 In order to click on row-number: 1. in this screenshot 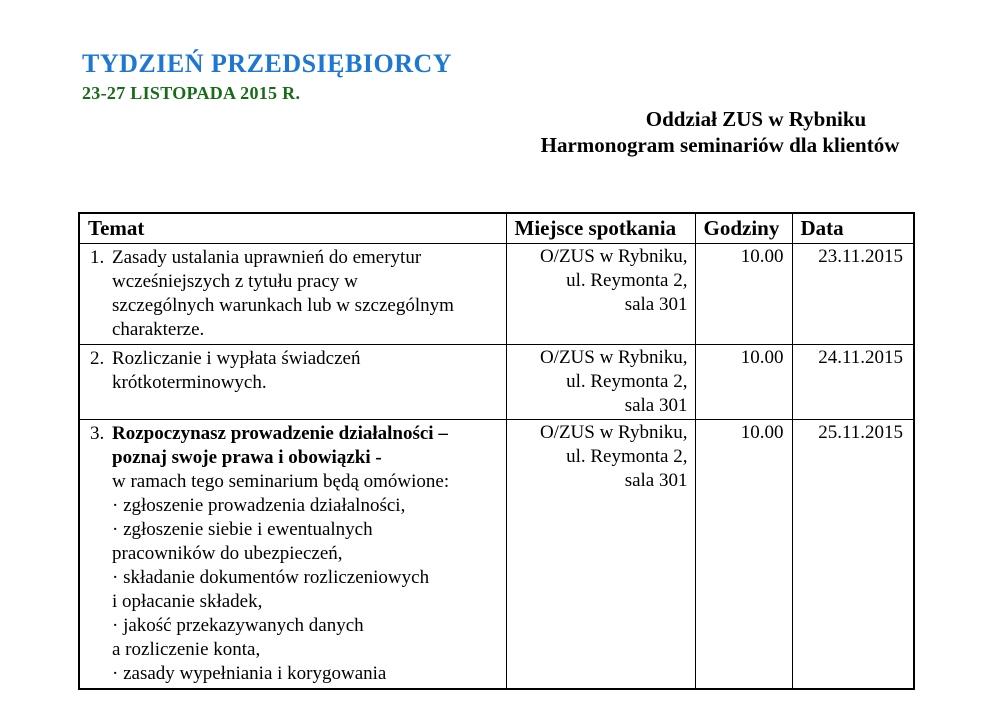, I will do `click(97, 257)`.